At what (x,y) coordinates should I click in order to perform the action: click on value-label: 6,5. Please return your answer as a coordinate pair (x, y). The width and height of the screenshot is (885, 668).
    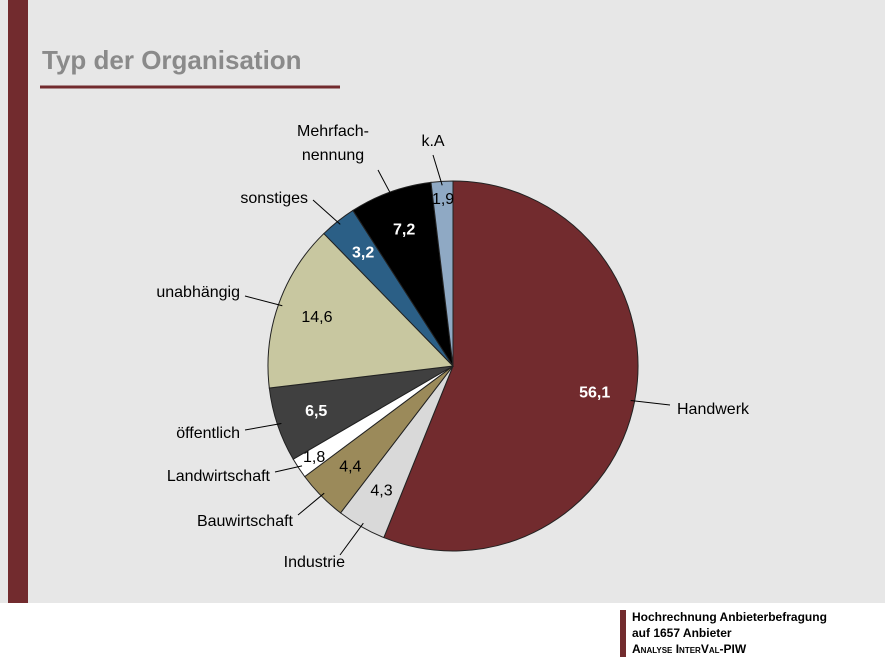
    Looking at the image, I should click on (316, 411).